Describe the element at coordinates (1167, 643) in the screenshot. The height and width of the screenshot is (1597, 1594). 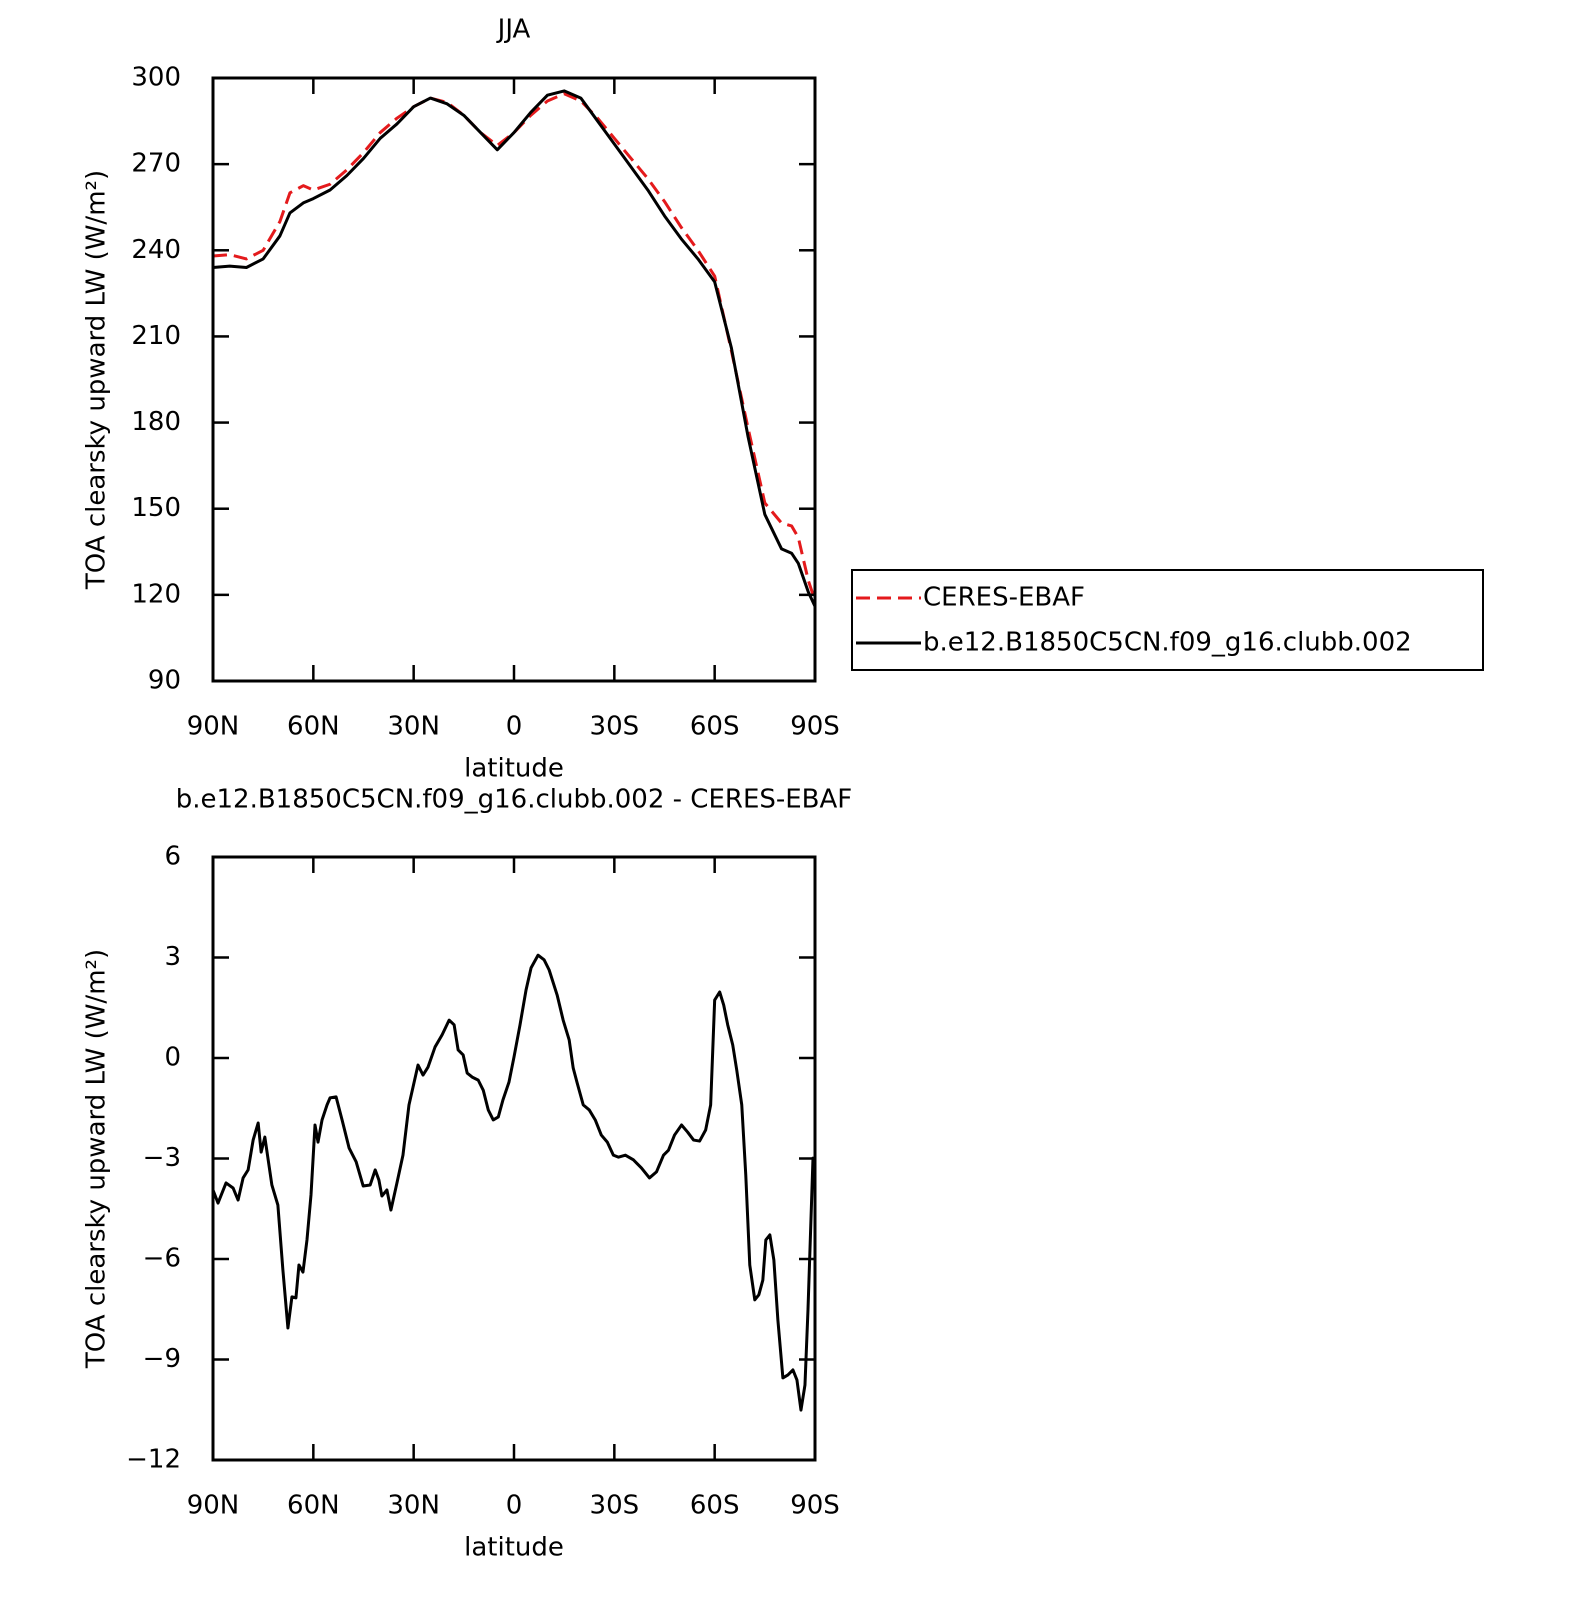
I see `legend-label: b.e12.B1850C5CN.f09_g16.clubb.002` at that location.